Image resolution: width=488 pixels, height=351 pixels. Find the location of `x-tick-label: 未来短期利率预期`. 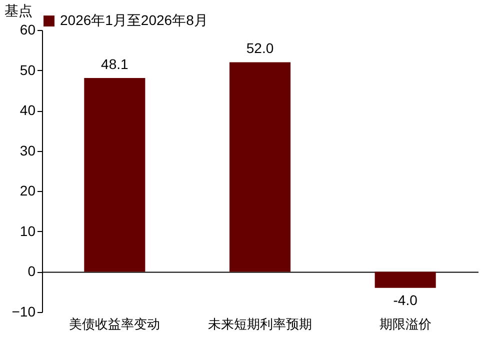

x-tick-label: 未来短期利率预期 is located at coordinates (260, 324).